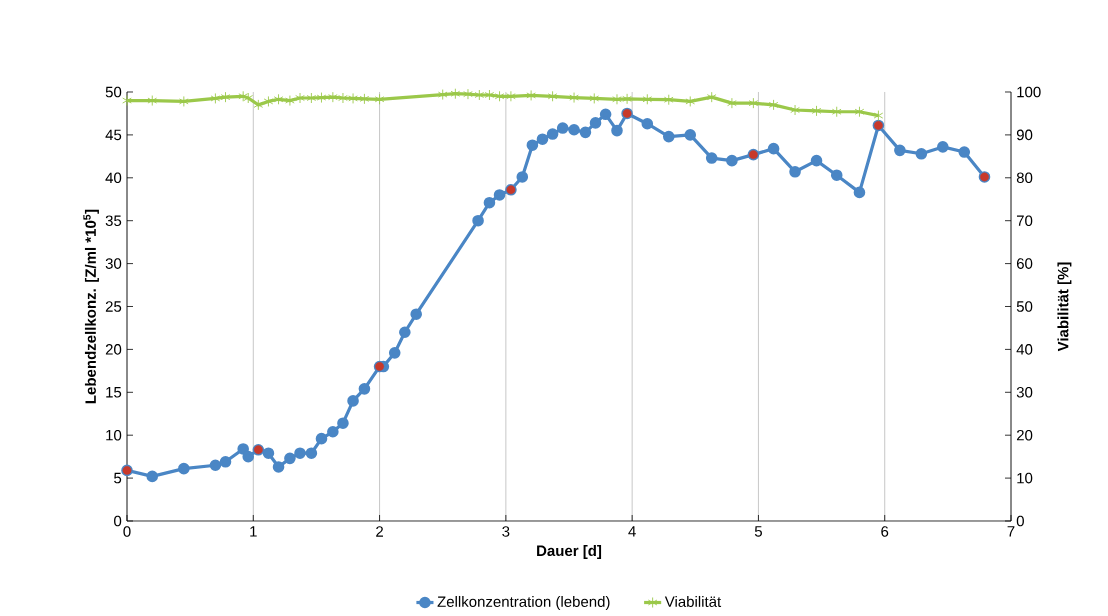  What do you see at coordinates (253, 531) in the screenshot?
I see `x-tick-label: 1` at bounding box center [253, 531].